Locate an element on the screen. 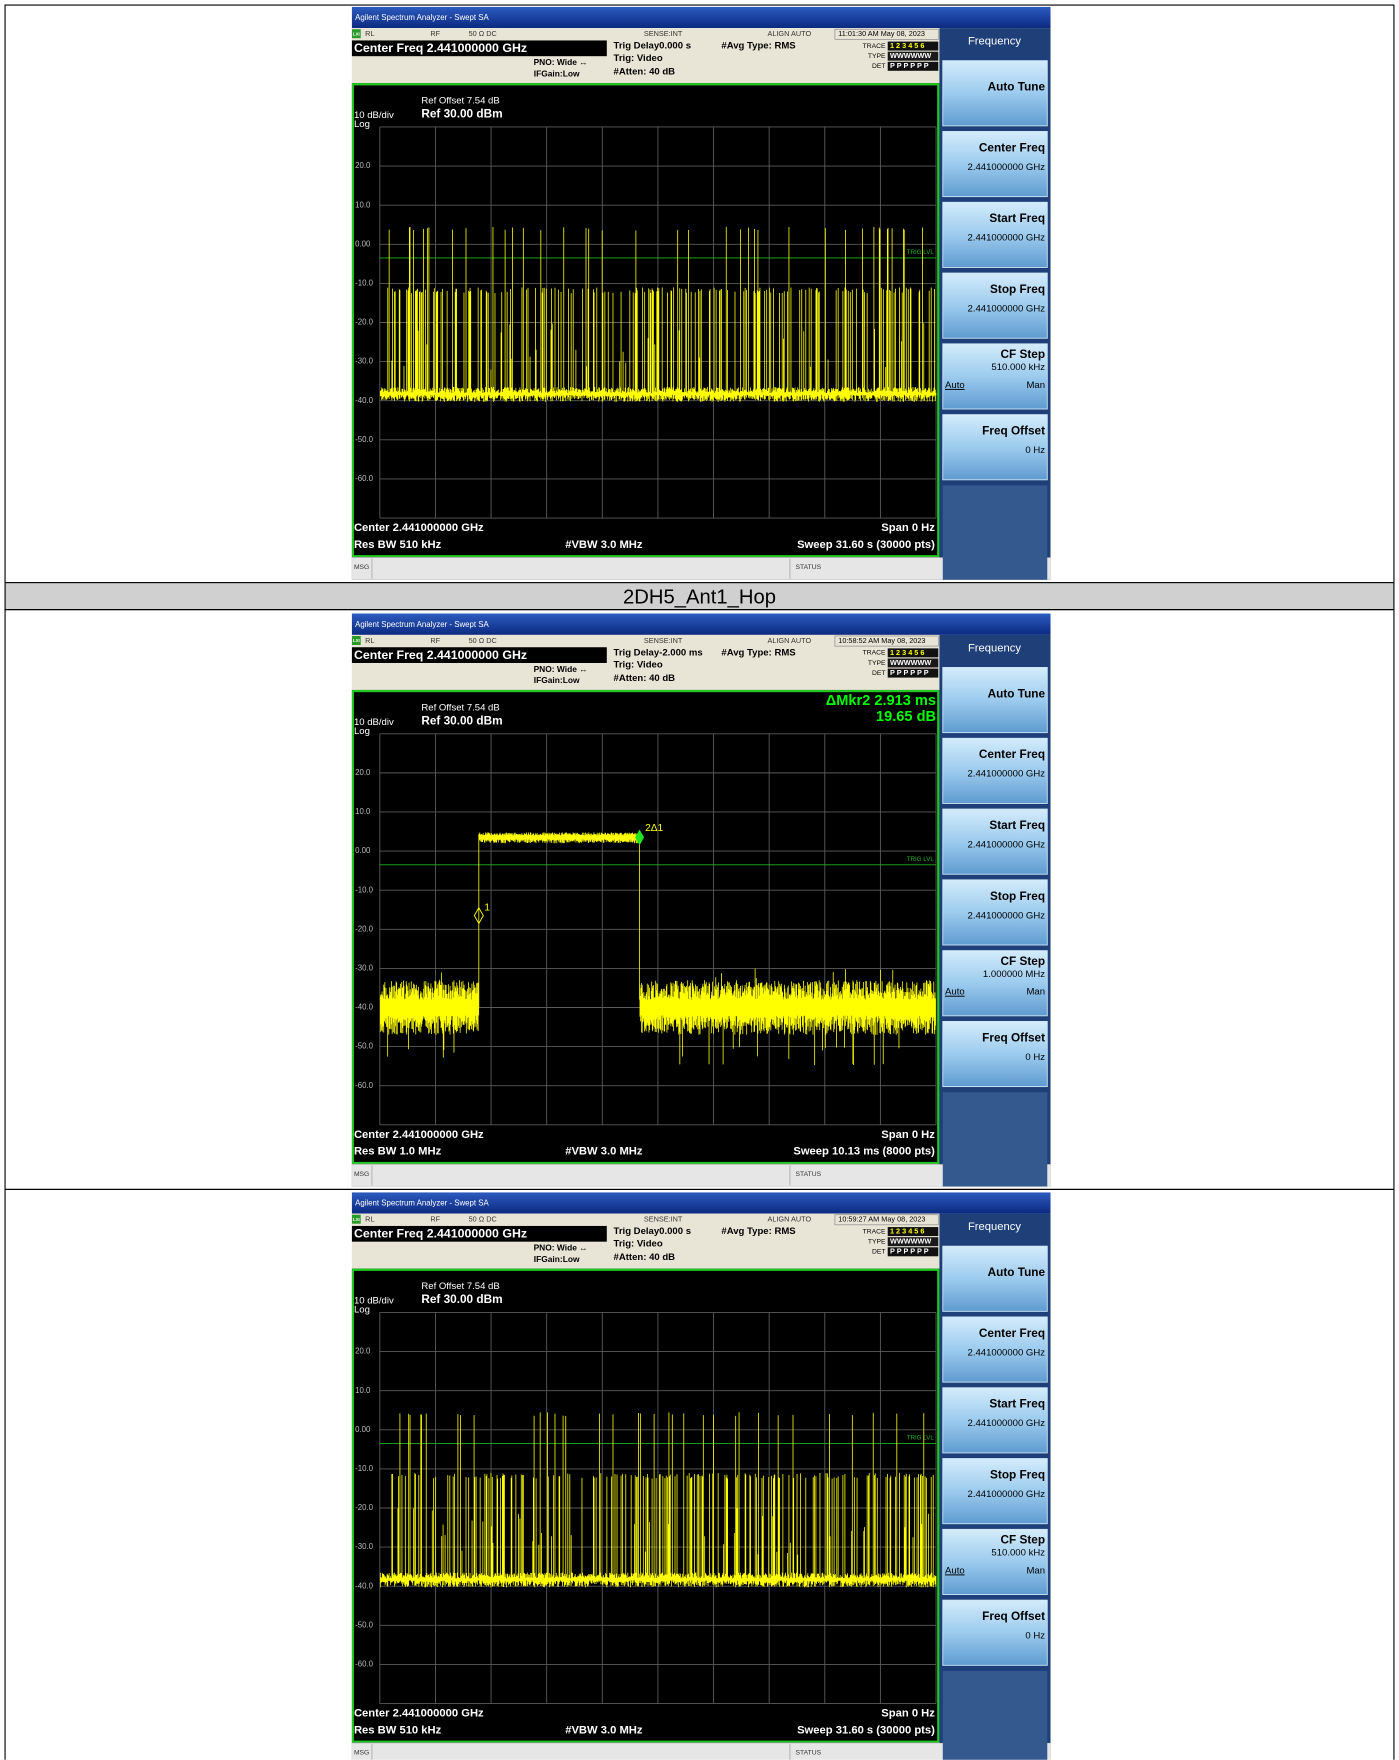 This screenshot has height=1760, width=1399. status-field: RF is located at coordinates (435, 33).